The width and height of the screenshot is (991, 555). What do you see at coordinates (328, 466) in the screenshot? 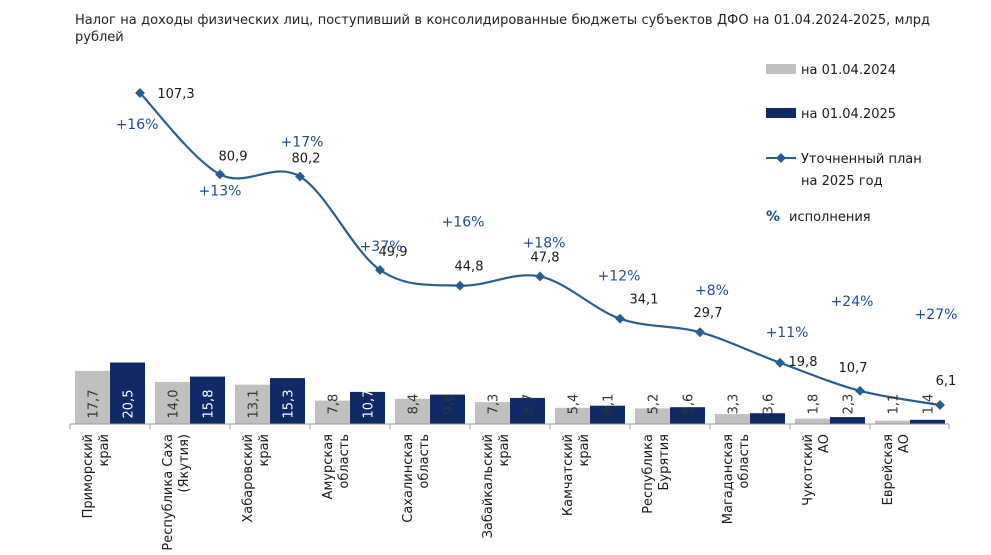
I see `category-label: Амурская` at bounding box center [328, 466].